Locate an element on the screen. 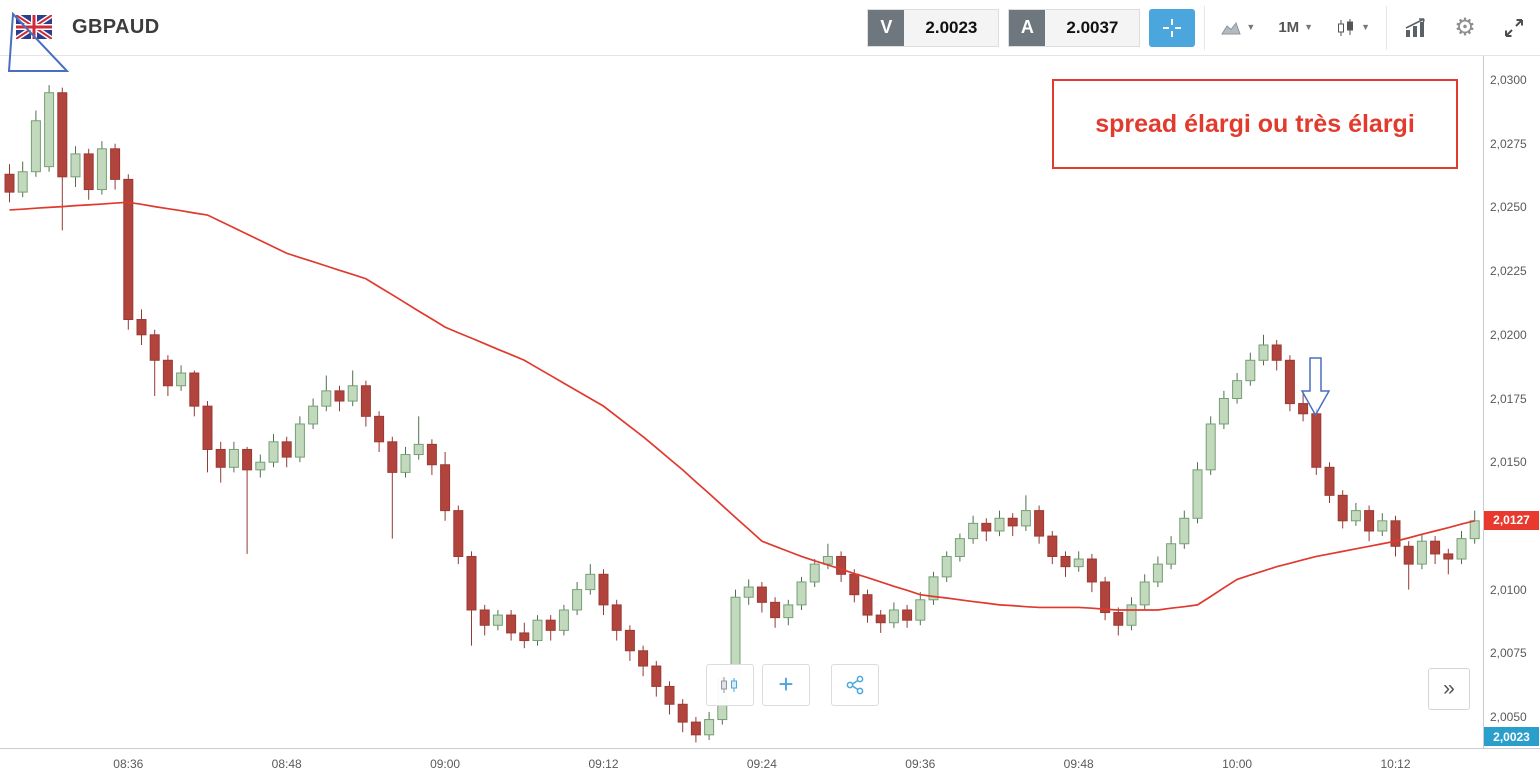 The image size is (1540, 781). sell-letter: V is located at coordinates (886, 27).